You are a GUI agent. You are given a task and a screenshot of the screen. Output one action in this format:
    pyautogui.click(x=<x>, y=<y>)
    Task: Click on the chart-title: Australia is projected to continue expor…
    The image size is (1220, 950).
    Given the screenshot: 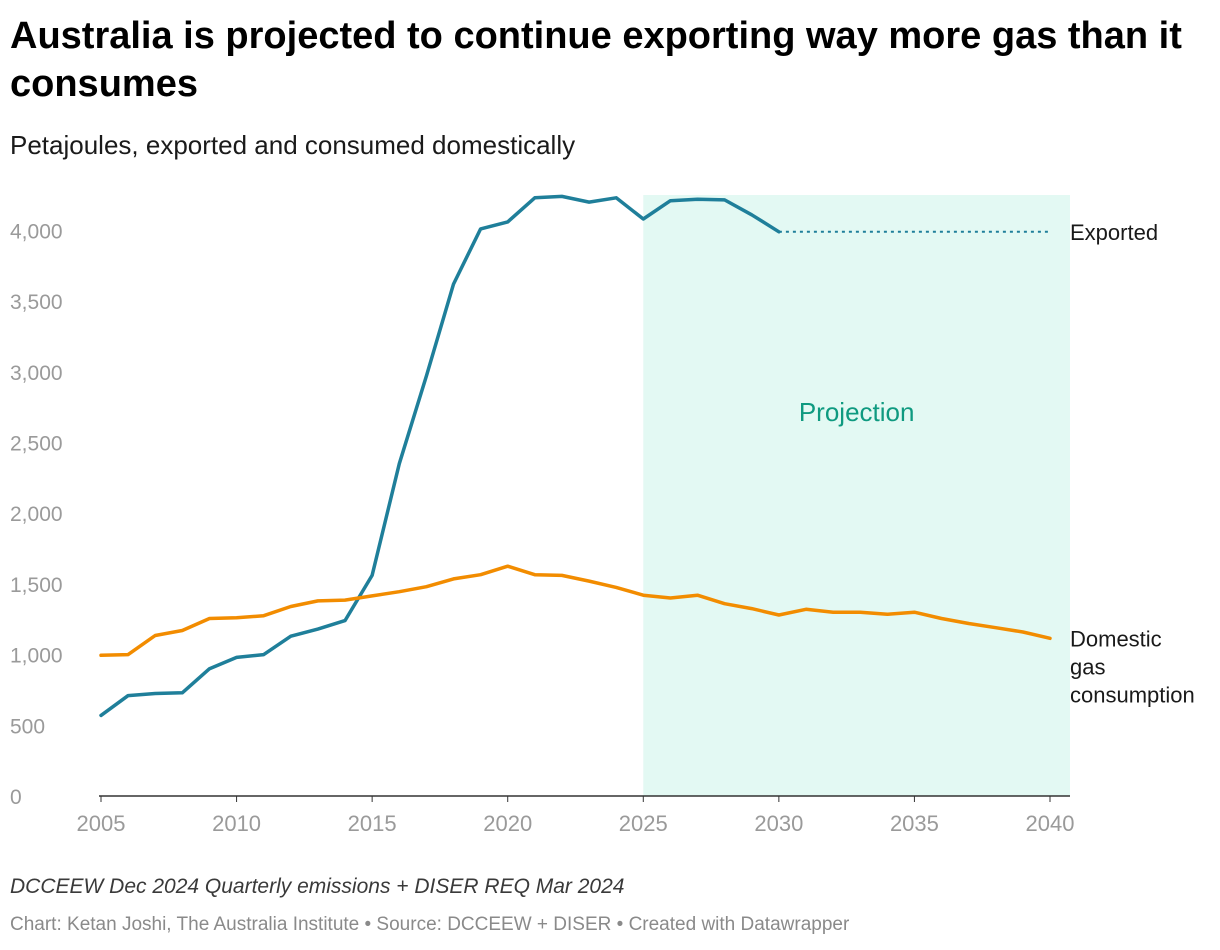 What is the action you would take?
    pyautogui.click(x=596, y=60)
    